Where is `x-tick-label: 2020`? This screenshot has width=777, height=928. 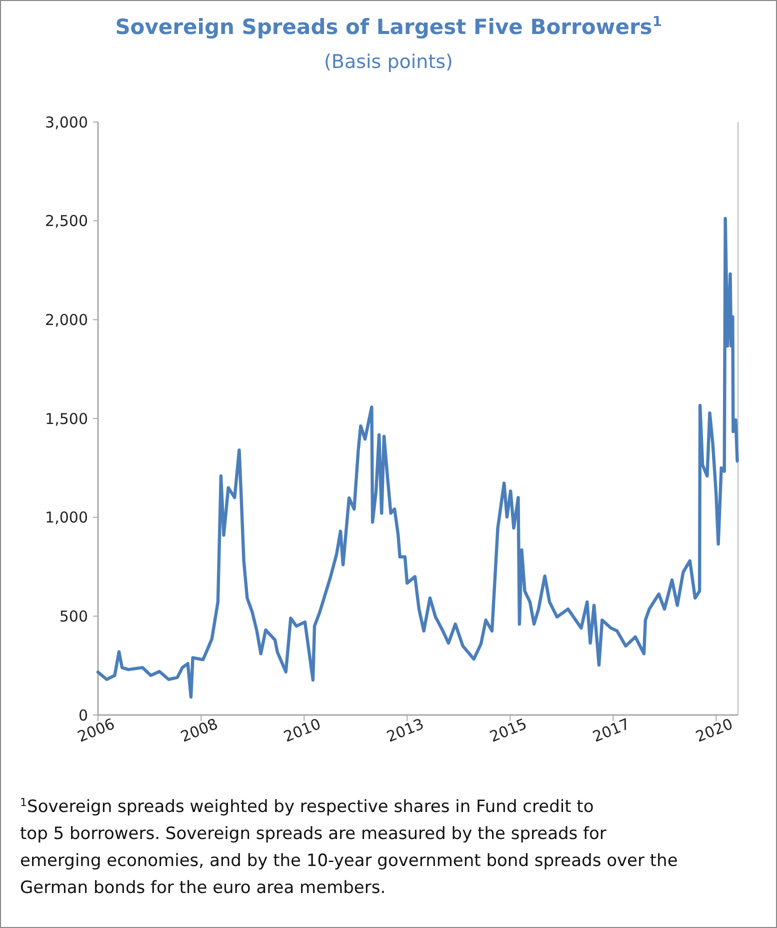 x-tick-label: 2020 is located at coordinates (714, 730).